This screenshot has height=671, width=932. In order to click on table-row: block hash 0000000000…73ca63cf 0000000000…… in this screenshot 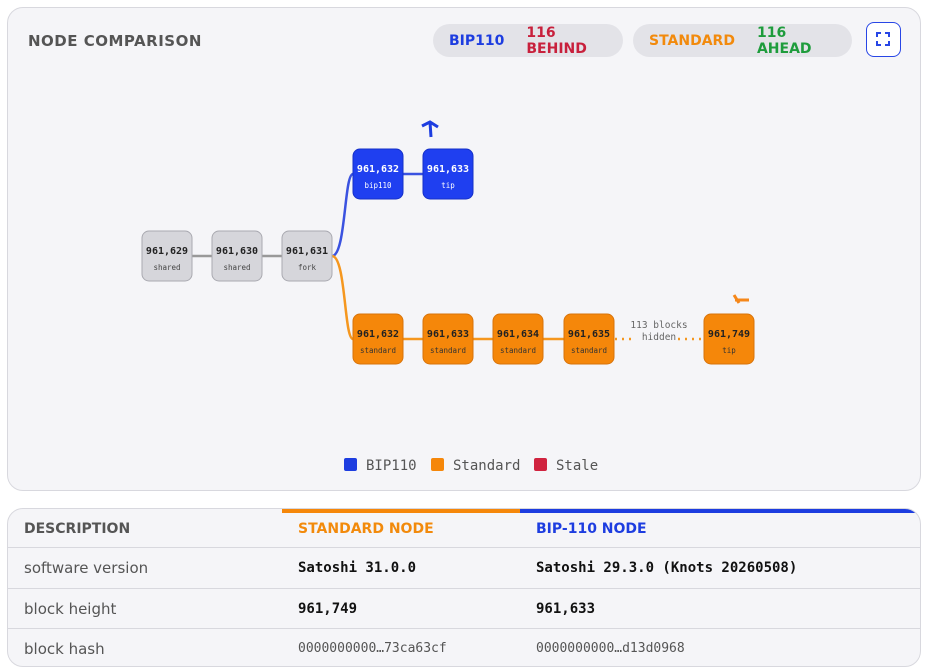, I will do `click(464, 647)`.